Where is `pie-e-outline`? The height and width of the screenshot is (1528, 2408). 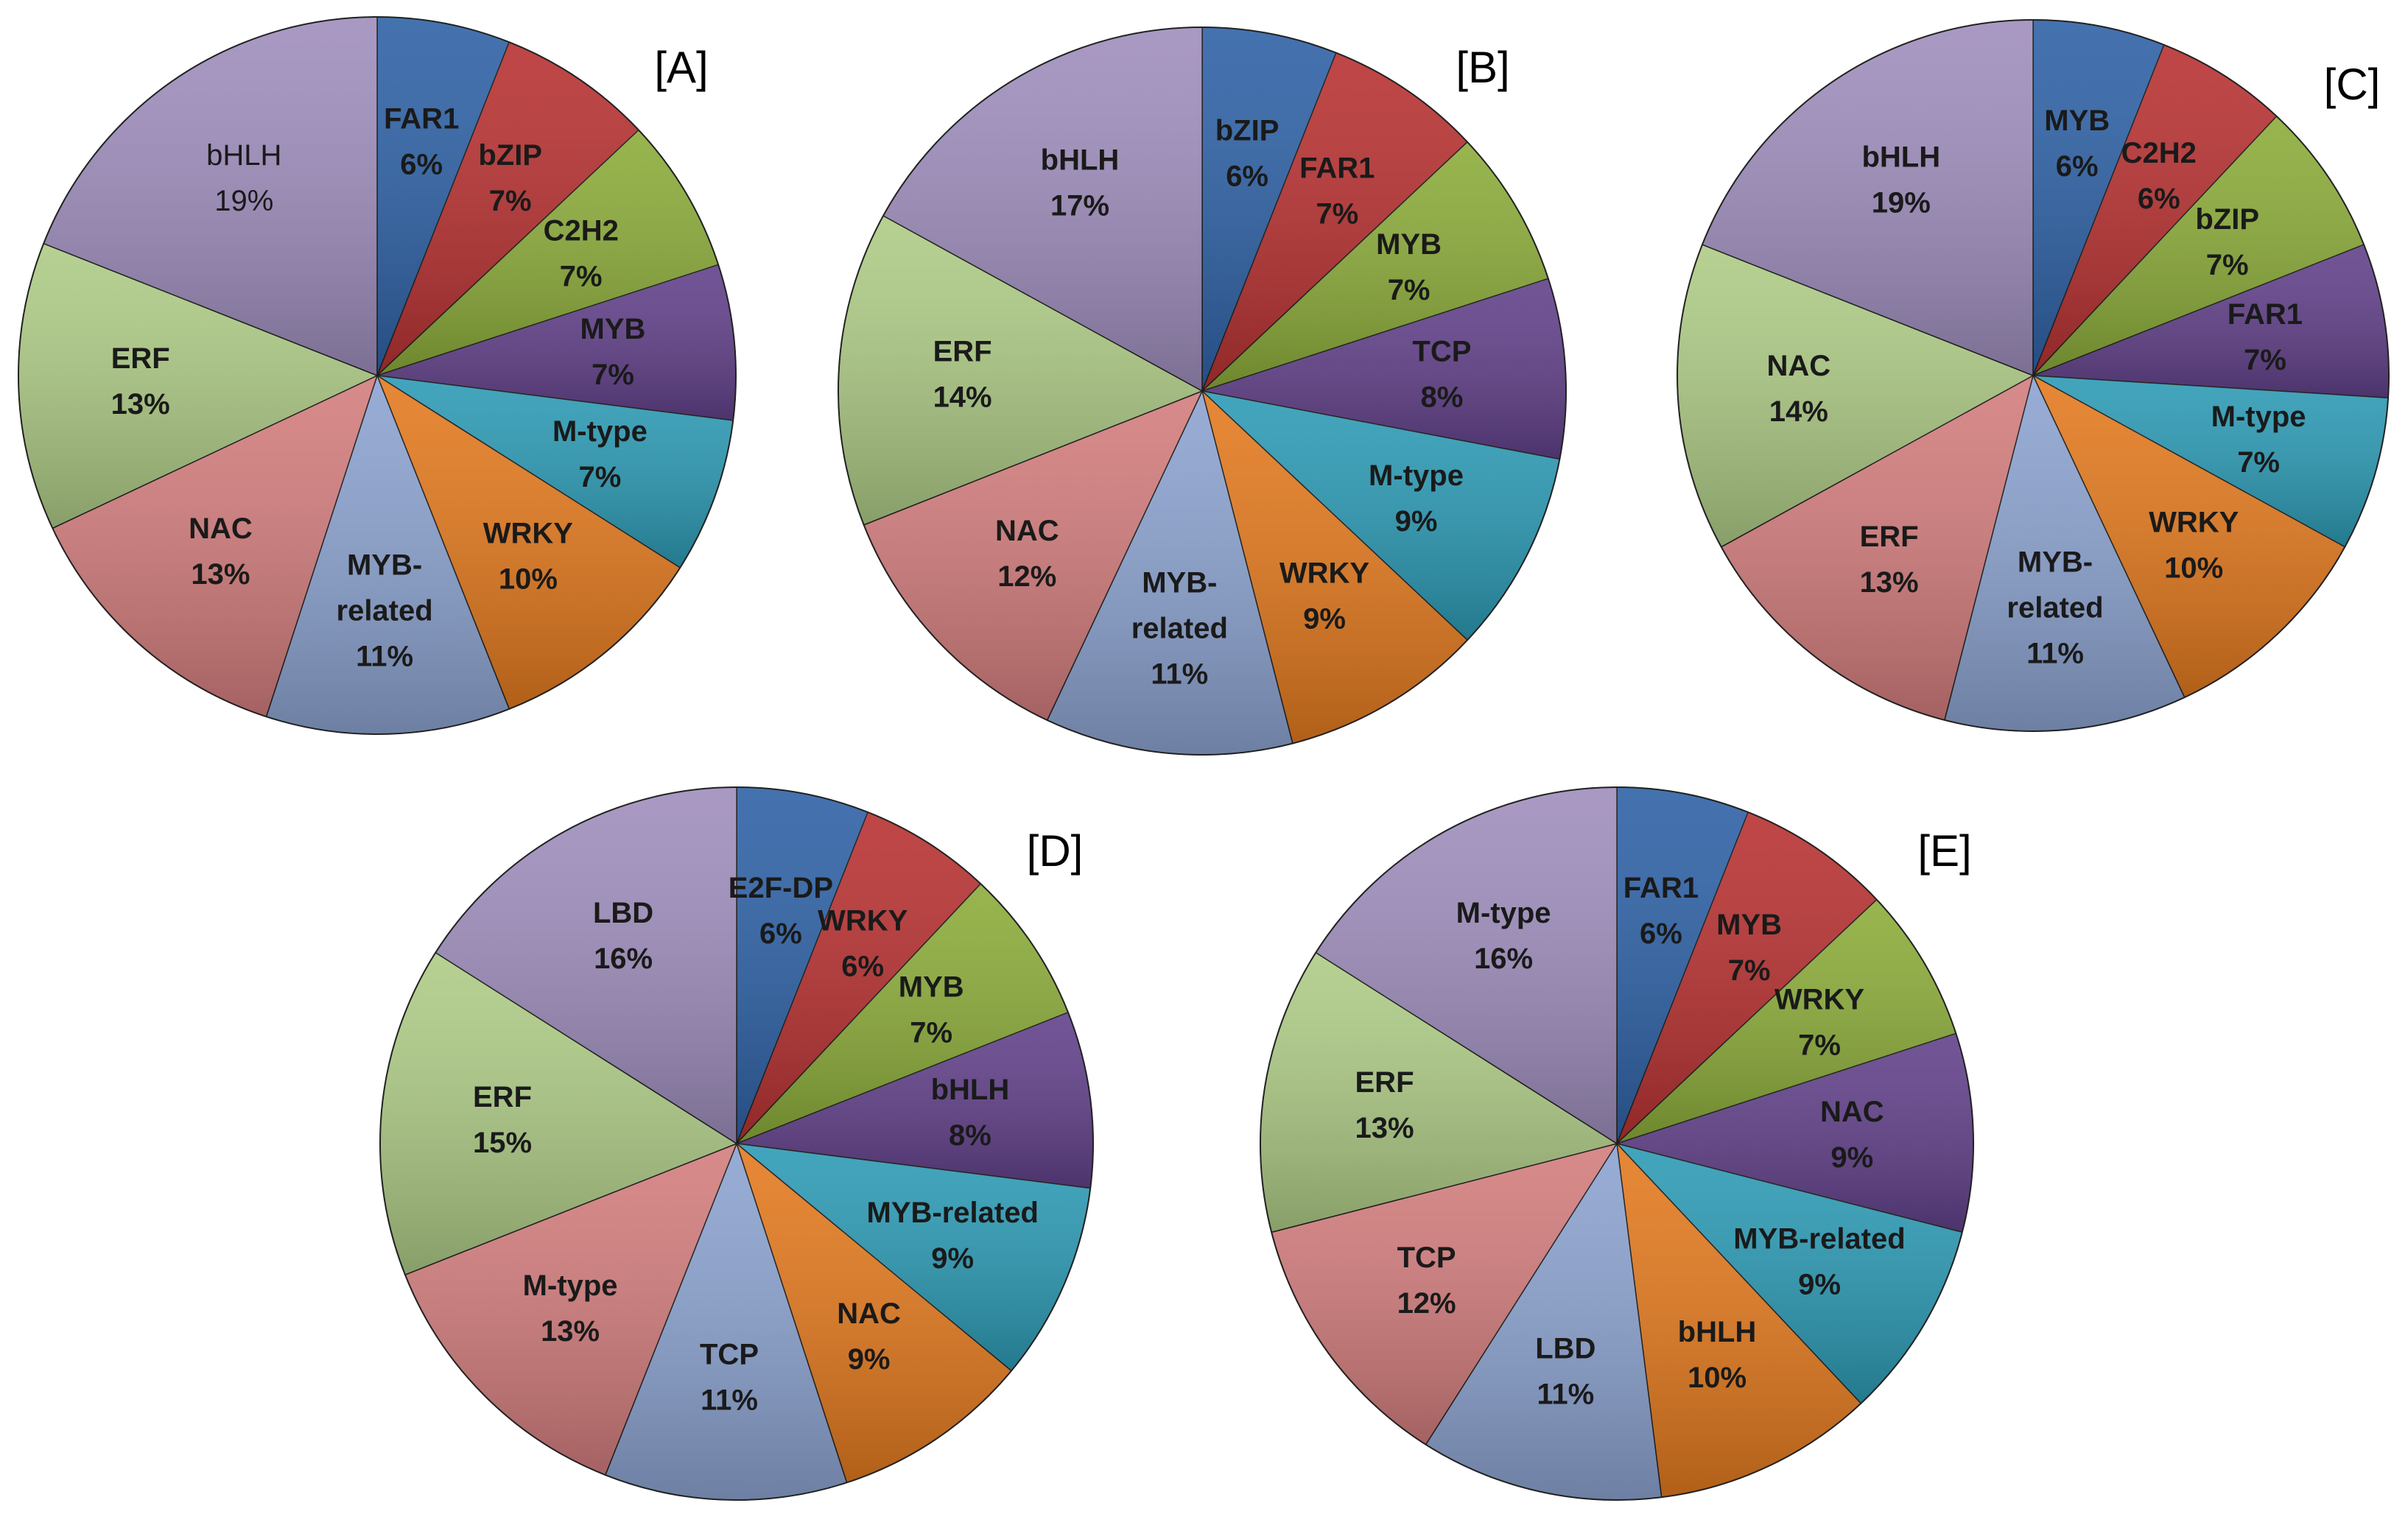 pie-e-outline is located at coordinates (1617, 1143).